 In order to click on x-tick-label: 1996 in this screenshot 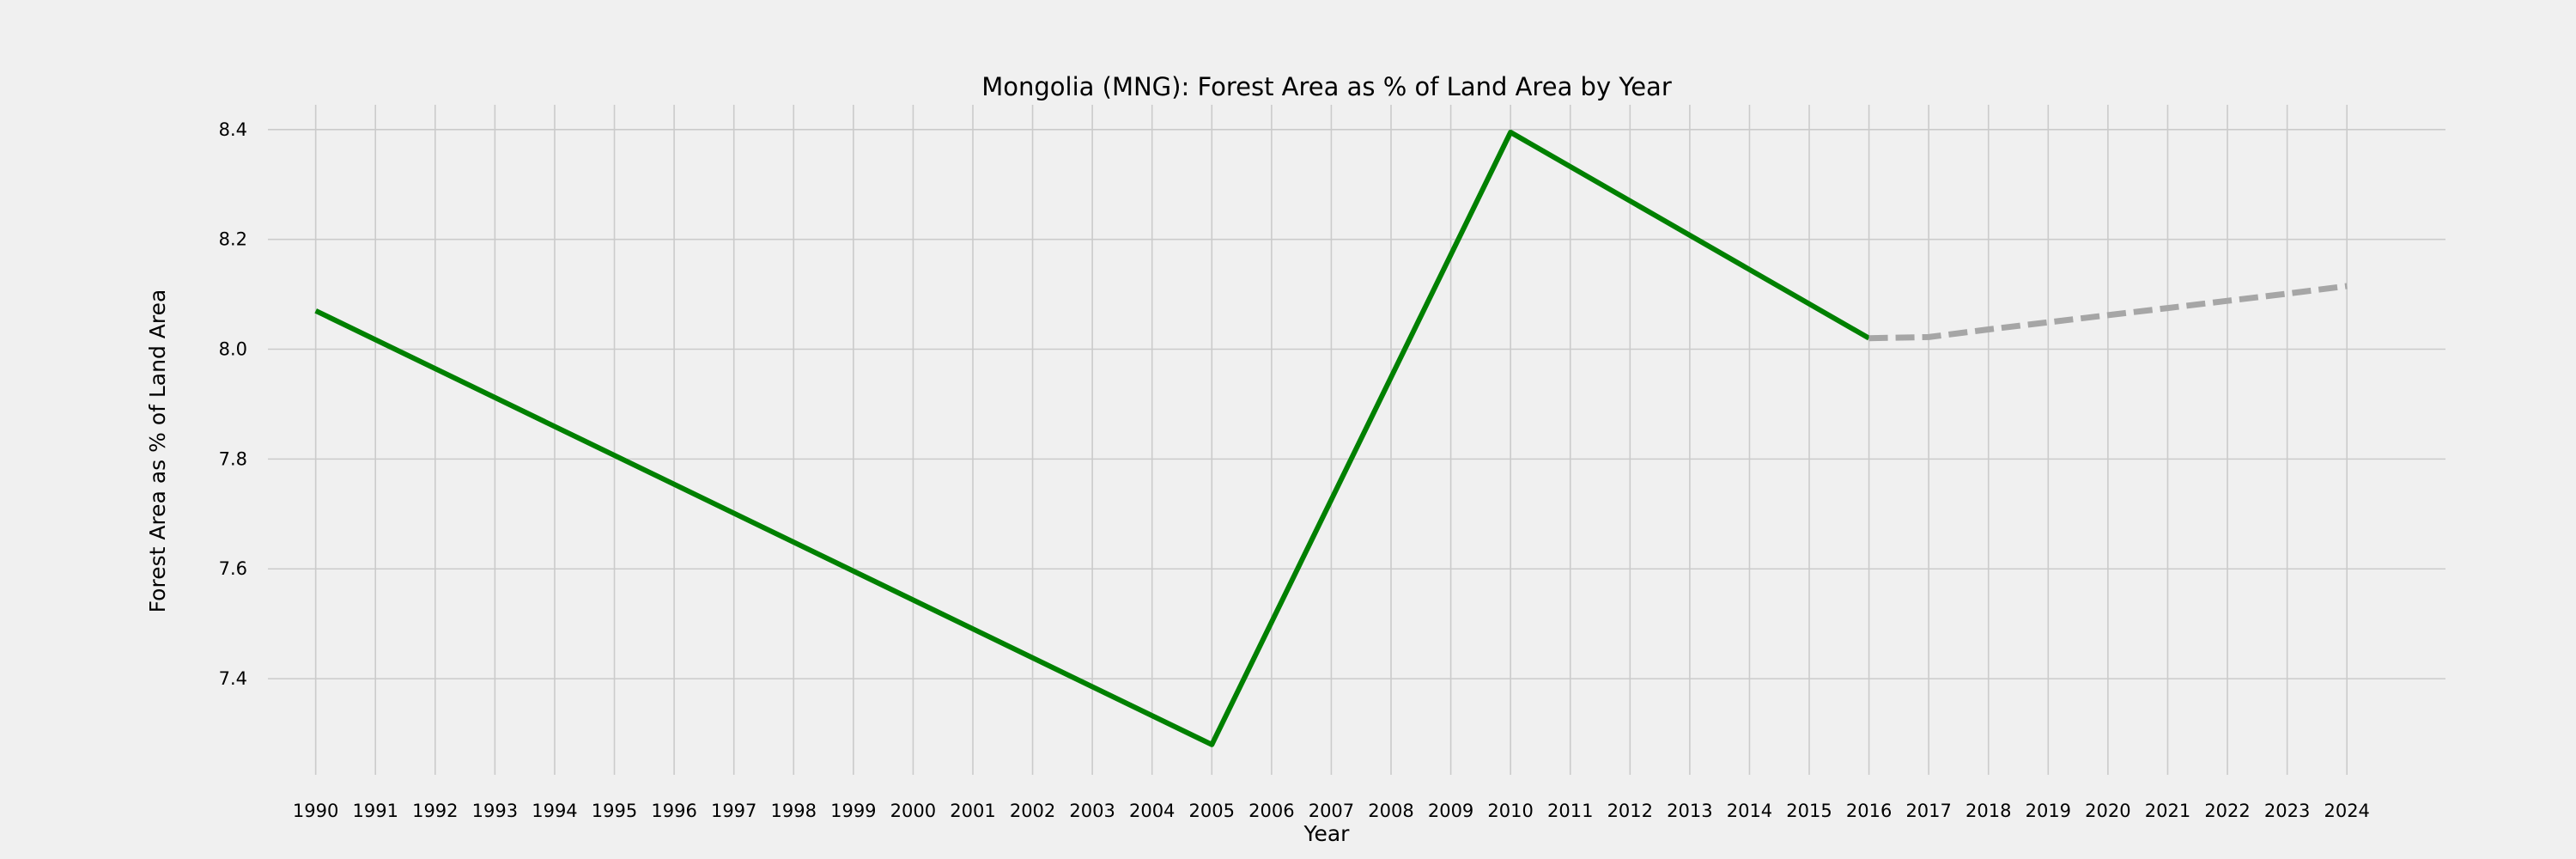, I will do `click(673, 811)`.